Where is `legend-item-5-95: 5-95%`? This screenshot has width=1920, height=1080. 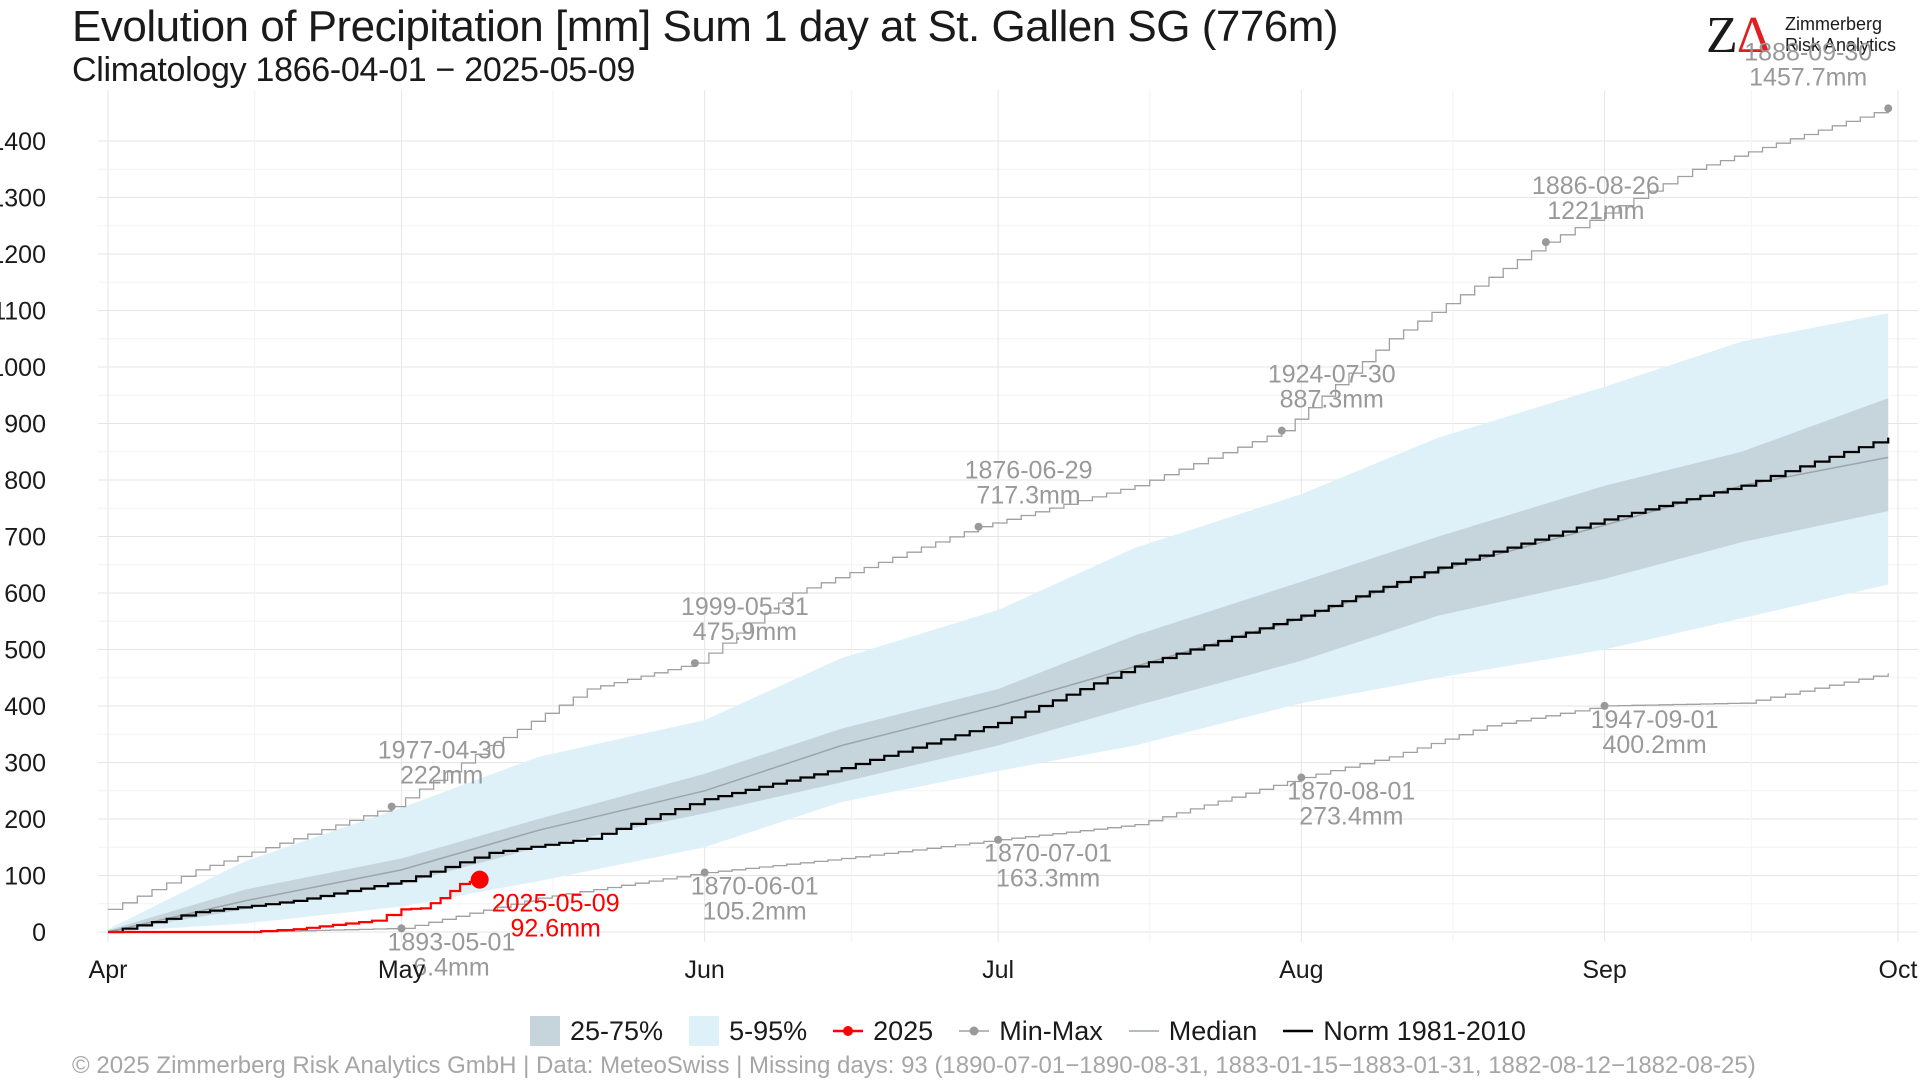 legend-item-5-95: 5-95% is located at coordinates (748, 1031).